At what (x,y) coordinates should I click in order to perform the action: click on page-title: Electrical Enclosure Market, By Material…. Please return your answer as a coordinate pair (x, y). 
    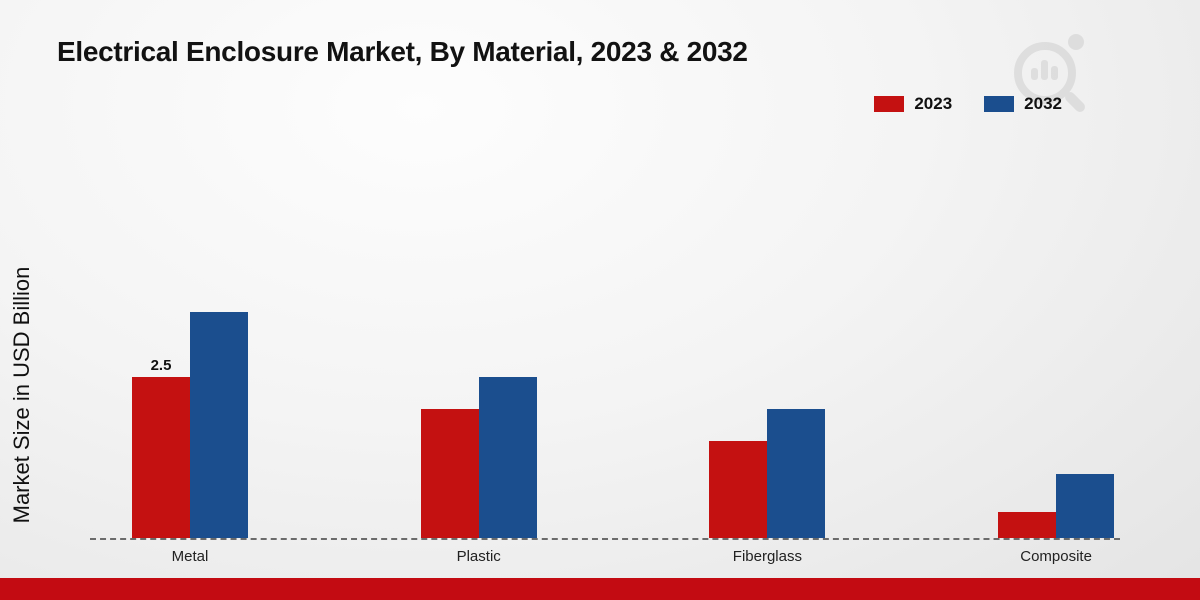
    Looking at the image, I should click on (402, 51).